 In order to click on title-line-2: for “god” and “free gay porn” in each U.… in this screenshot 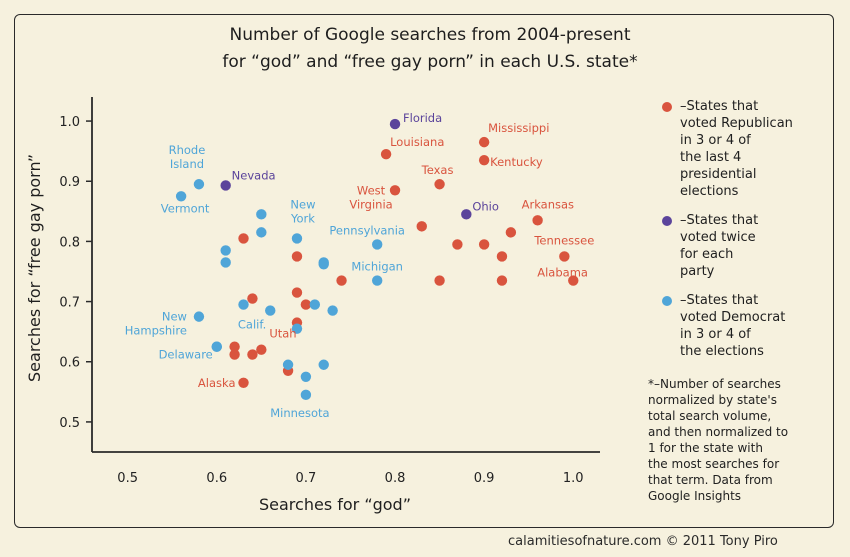, I will do `click(430, 62)`.